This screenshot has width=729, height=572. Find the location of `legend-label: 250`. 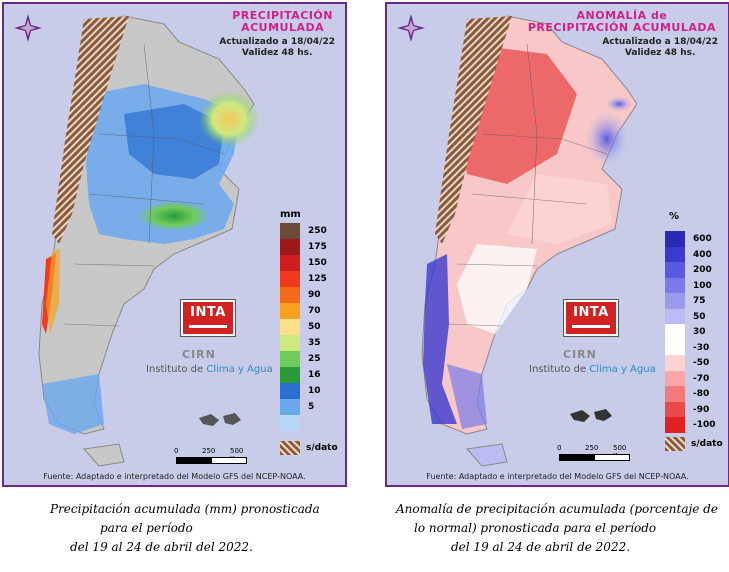

legend-label: 250 is located at coordinates (317, 231).